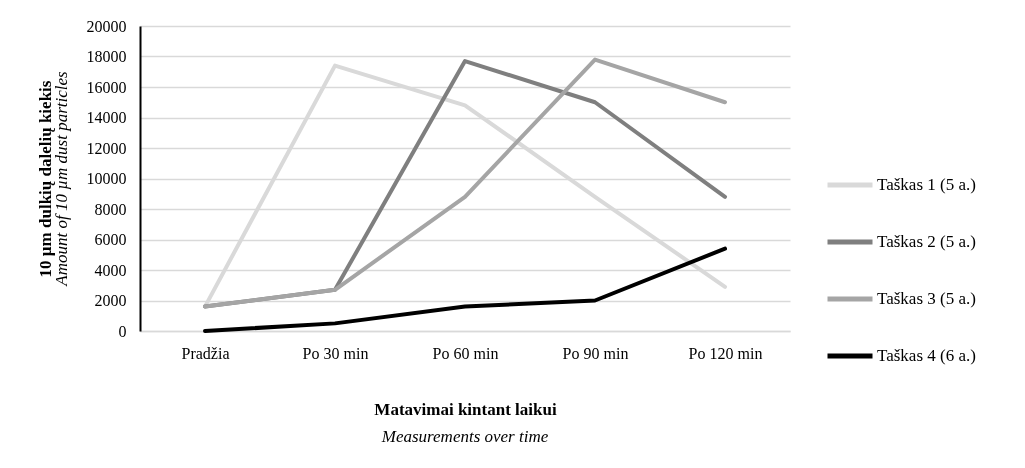 Image resolution: width=1025 pixels, height=468 pixels. Describe the element at coordinates (106, 148) in the screenshot. I see `y-tick-label: 12000` at that location.